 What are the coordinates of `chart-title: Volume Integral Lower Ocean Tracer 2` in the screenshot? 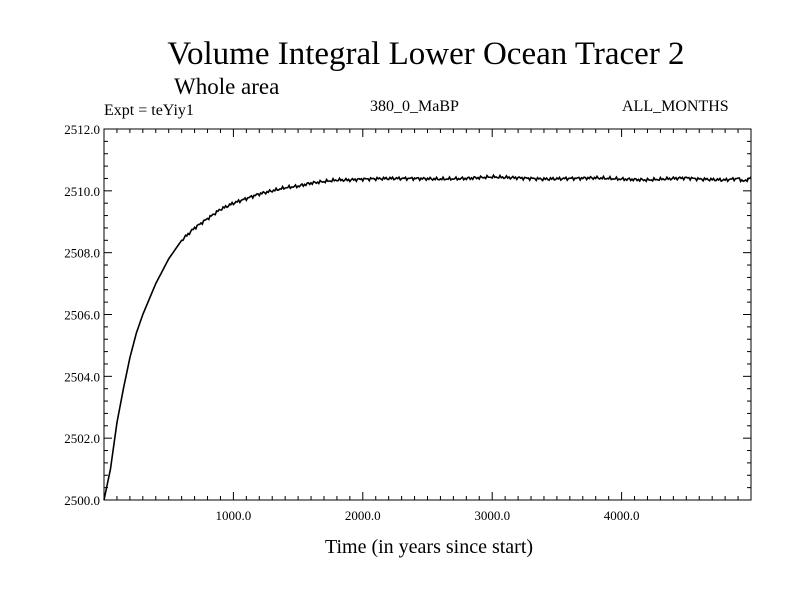 It's located at (426, 54).